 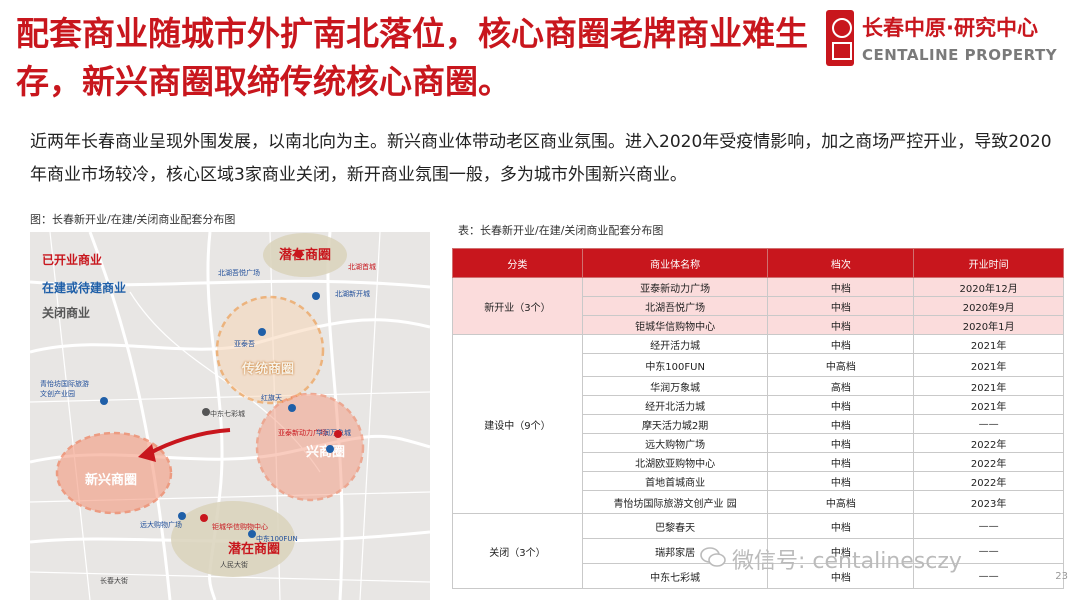 What do you see at coordinates (64, 389) in the screenshot?
I see `map-tag-w1: 青怡坊国际旅游文创产业园` at bounding box center [64, 389].